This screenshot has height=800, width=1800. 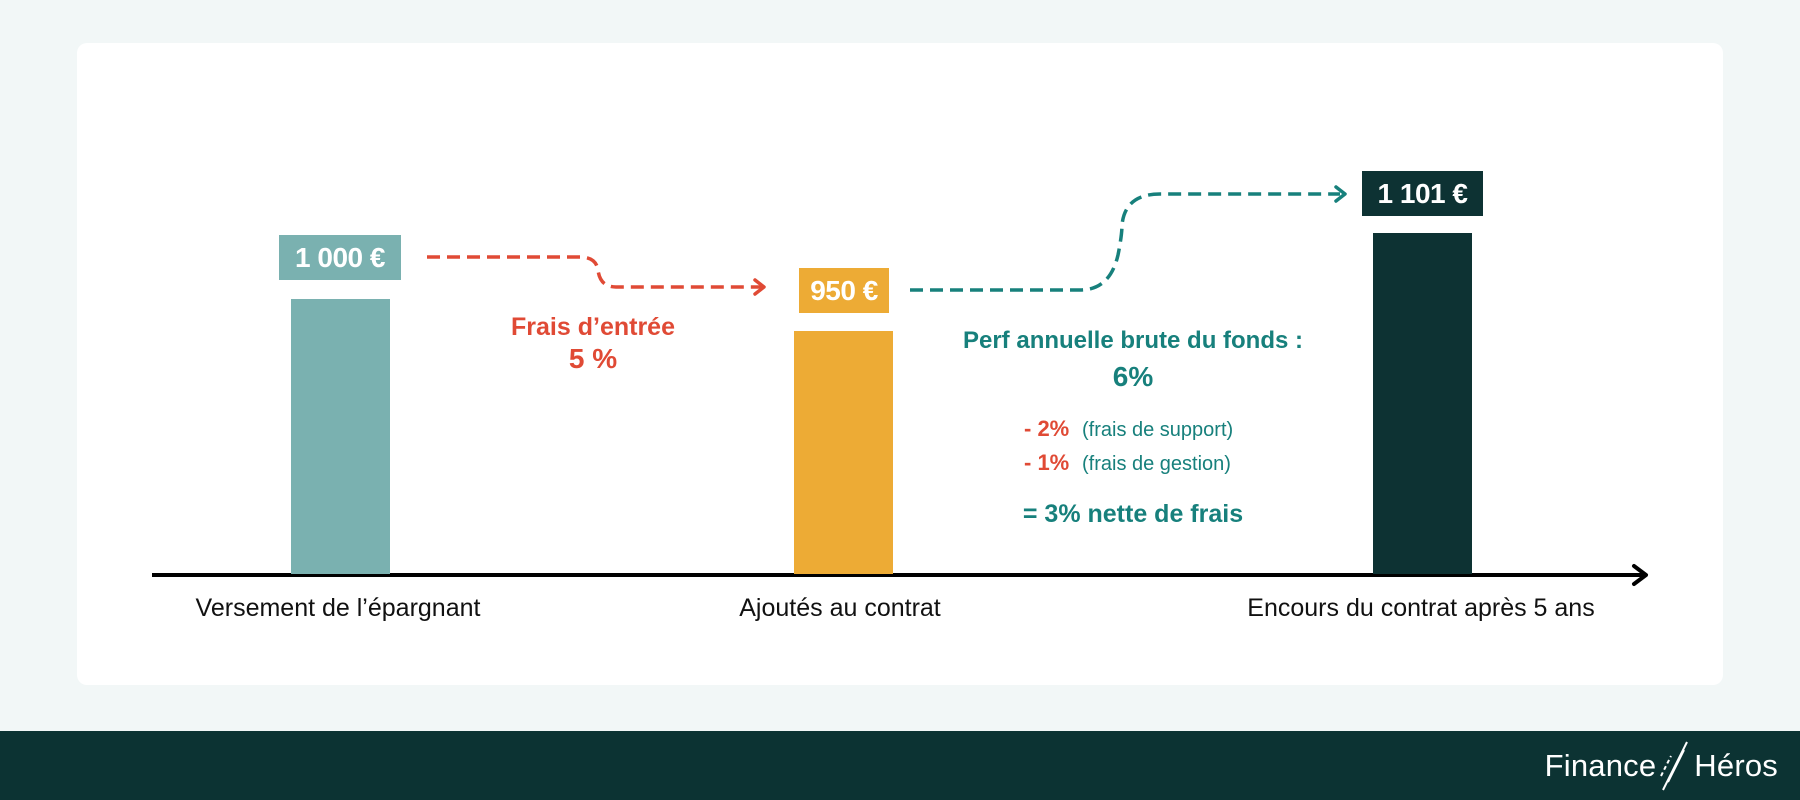 I want to click on deduction-support: - 2% (frais de support), so click(x=1128, y=429).